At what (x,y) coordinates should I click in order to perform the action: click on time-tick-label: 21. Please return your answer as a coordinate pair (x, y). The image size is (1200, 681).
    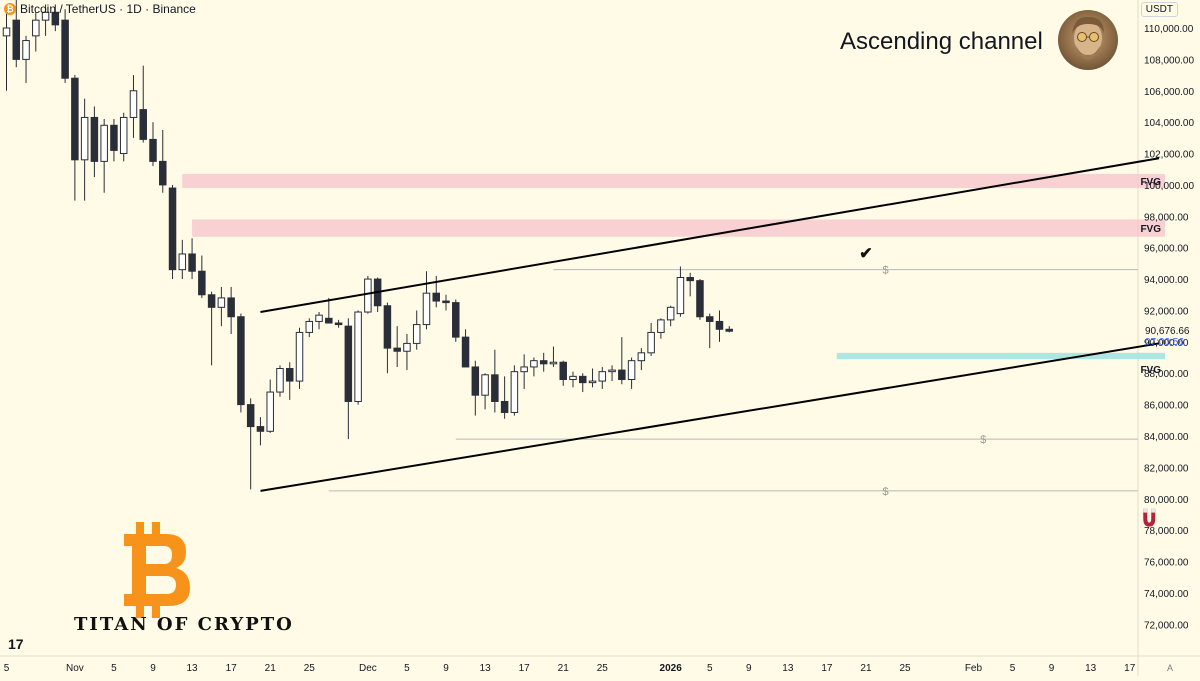
    Looking at the image, I should click on (271, 668).